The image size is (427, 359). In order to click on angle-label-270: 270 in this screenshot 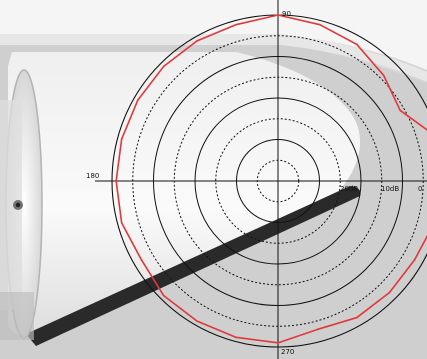, I will do `click(287, 352)`.